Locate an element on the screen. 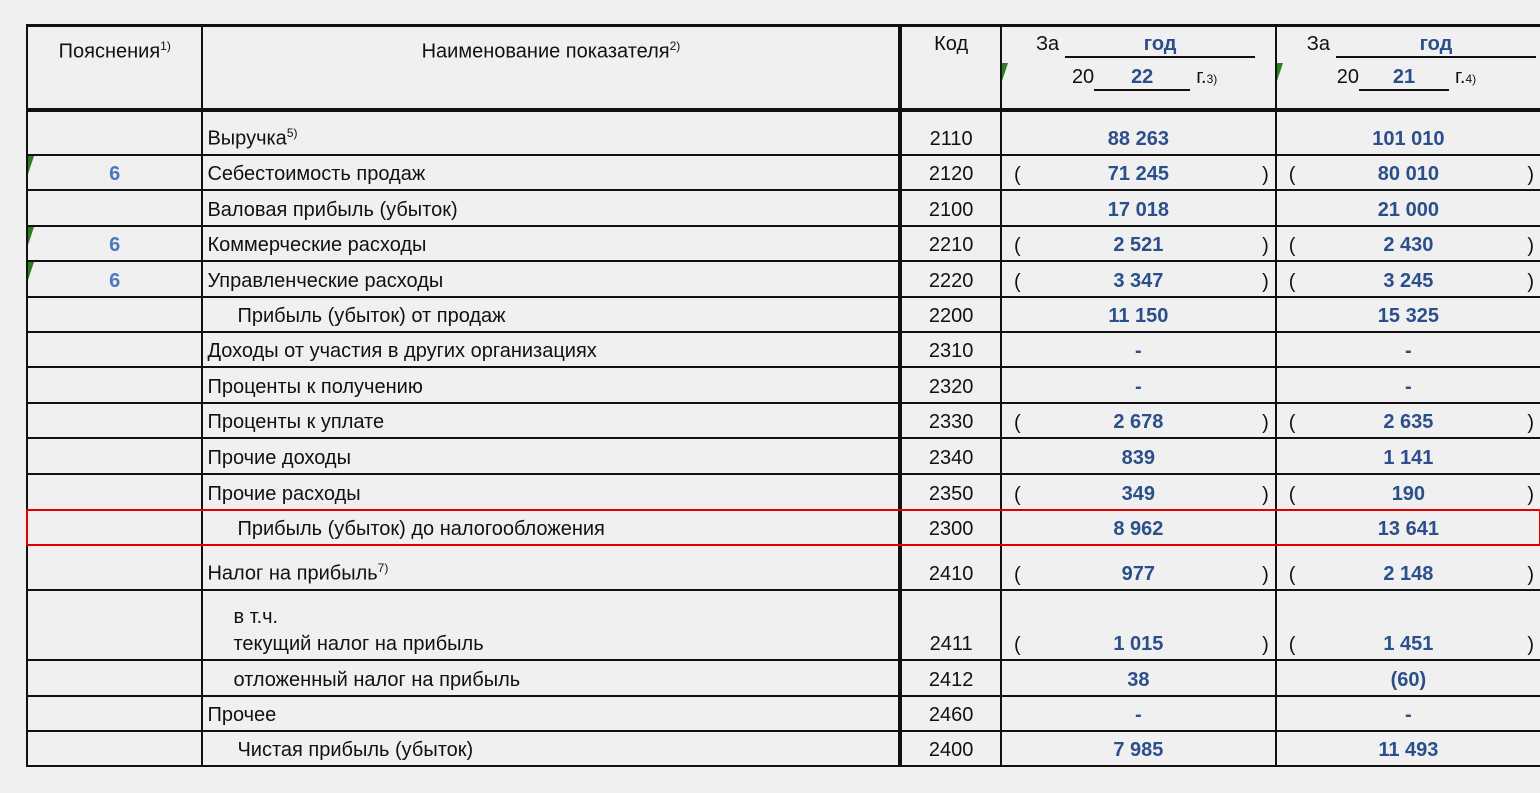 This screenshot has height=793, width=1540. value-2022: () 3 347 is located at coordinates (1138, 278).